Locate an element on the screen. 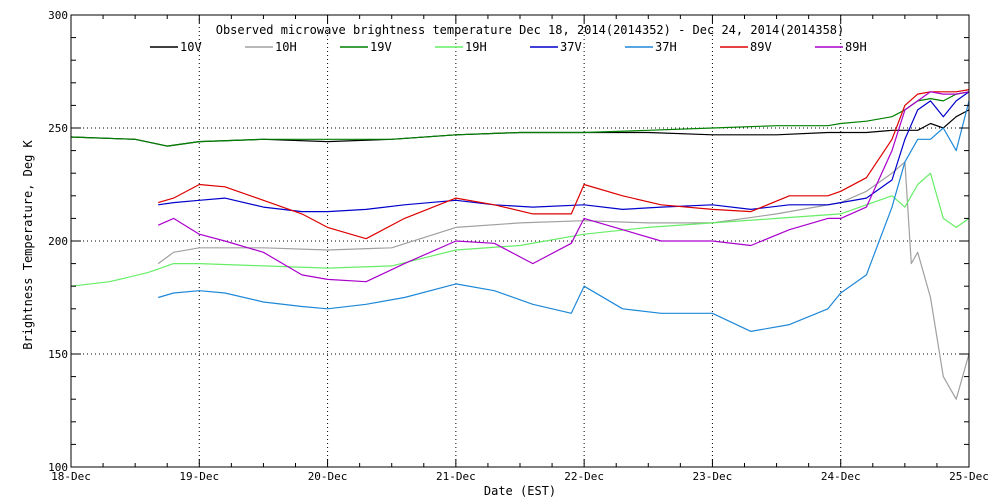 This screenshot has height=500, width=1000. x-tick-label: 18-Dec is located at coordinates (71, 476).